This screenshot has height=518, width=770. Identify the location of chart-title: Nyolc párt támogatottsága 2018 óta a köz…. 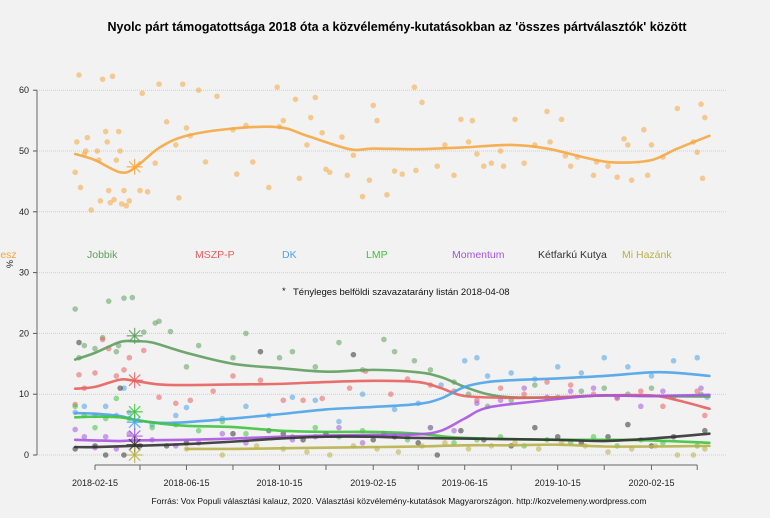
(397, 27).